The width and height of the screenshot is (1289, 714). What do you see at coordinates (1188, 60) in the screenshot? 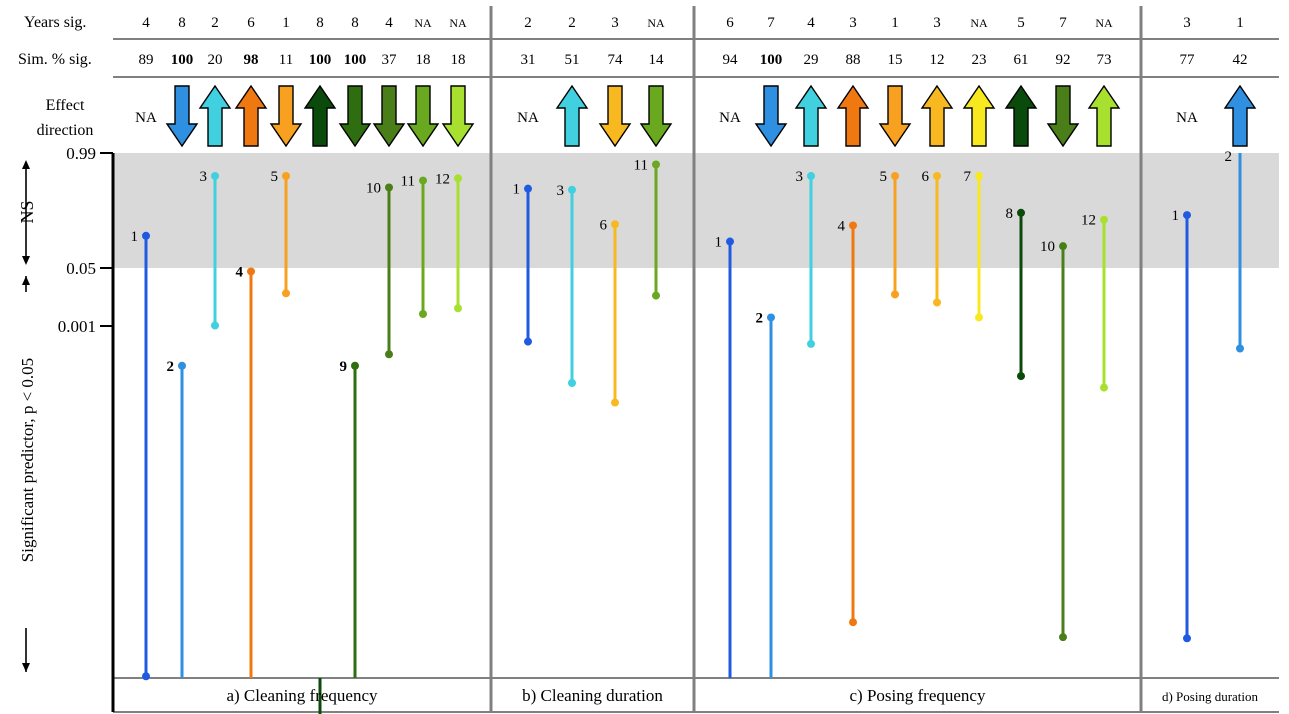
I see `sim-pct-value: 77` at bounding box center [1188, 60].